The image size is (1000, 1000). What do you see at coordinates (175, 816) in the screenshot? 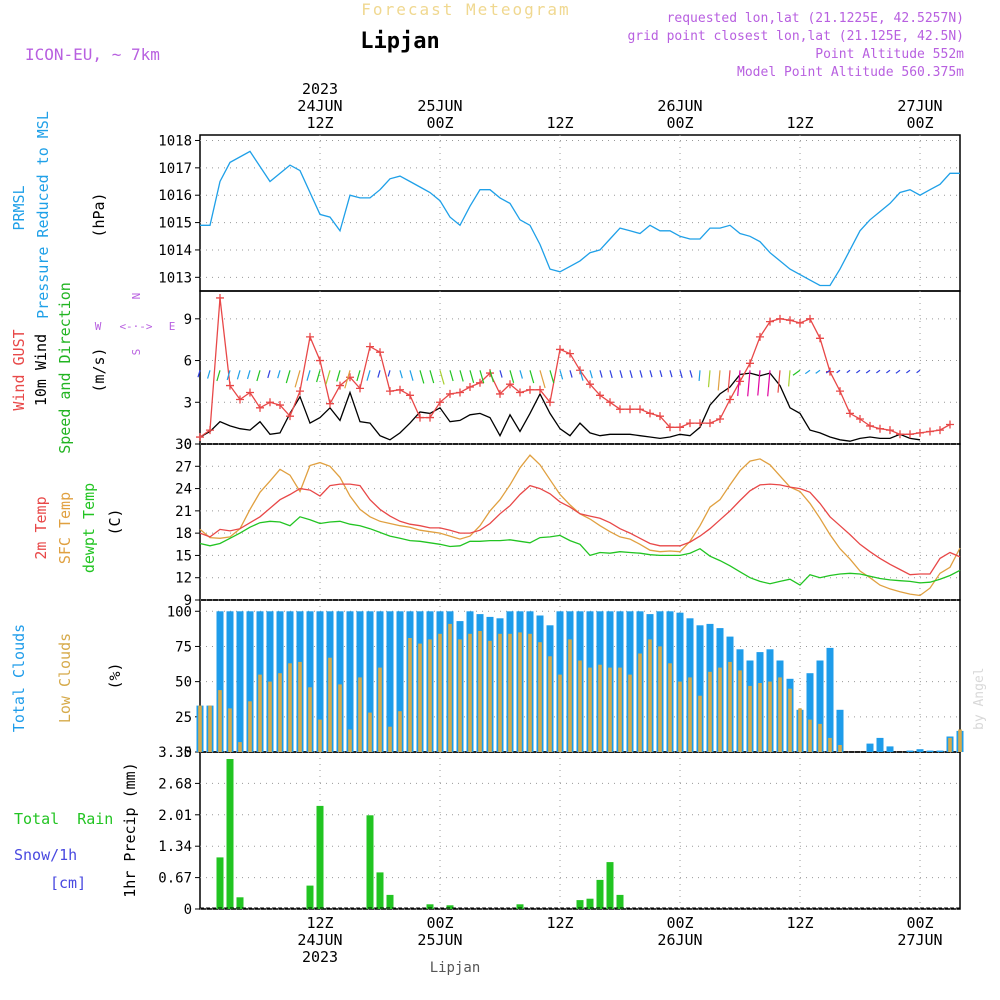
I see `precip-ytick-label-3: 2.01` at bounding box center [175, 816].